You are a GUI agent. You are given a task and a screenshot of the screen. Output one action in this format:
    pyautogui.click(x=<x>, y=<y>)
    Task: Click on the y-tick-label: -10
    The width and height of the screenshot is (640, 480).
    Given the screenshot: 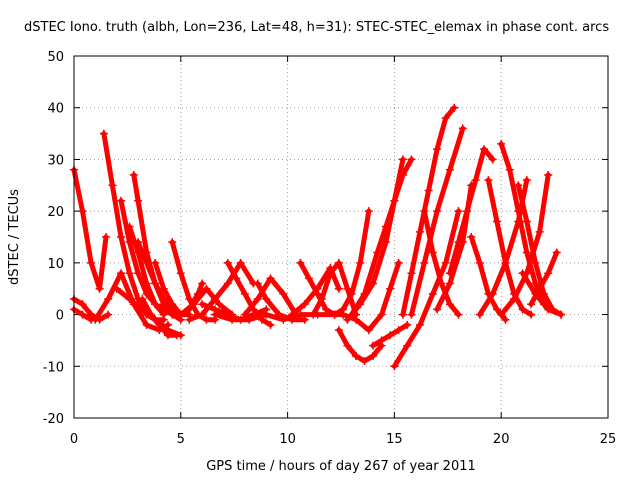 What is the action you would take?
    pyautogui.click(x=53, y=367)
    